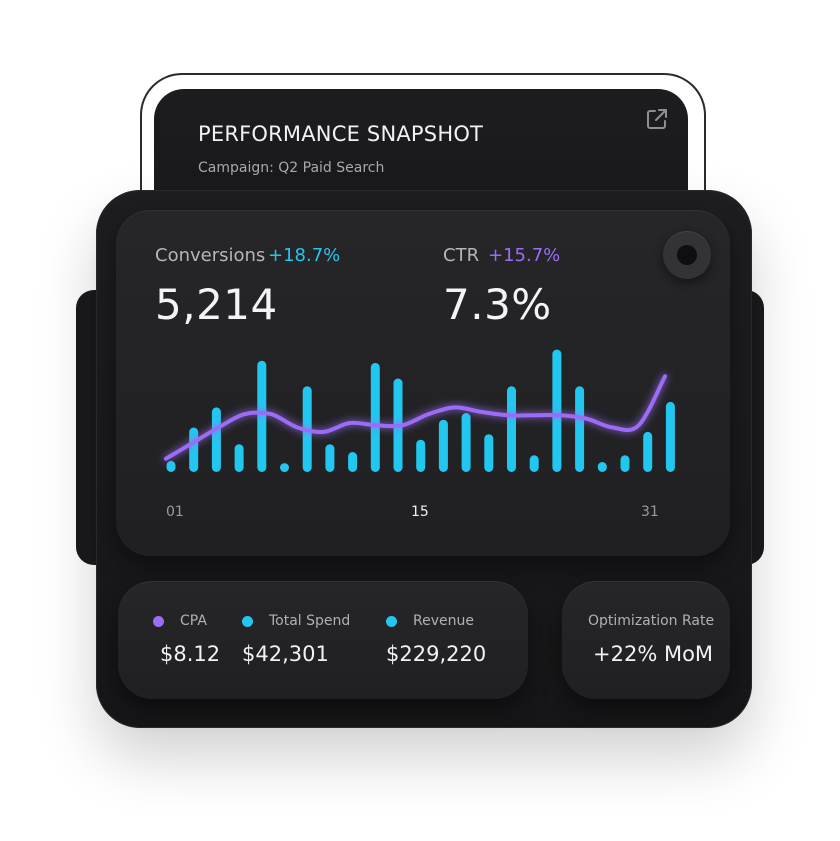 The height and width of the screenshot is (841, 840). What do you see at coordinates (391, 621) in the screenshot?
I see `revenue-legend-dot` at bounding box center [391, 621].